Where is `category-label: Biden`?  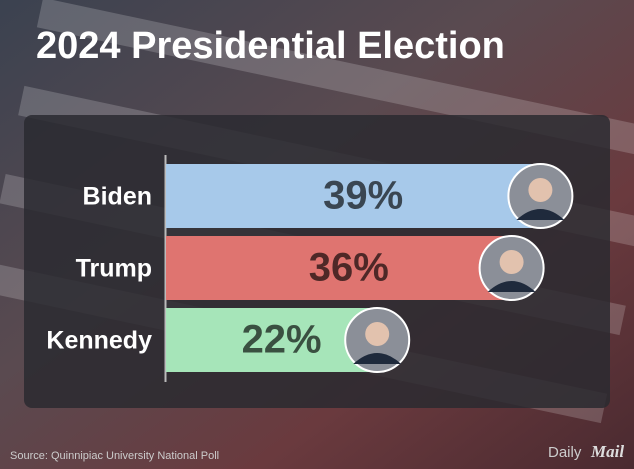 category-label: Biden is located at coordinates (117, 197).